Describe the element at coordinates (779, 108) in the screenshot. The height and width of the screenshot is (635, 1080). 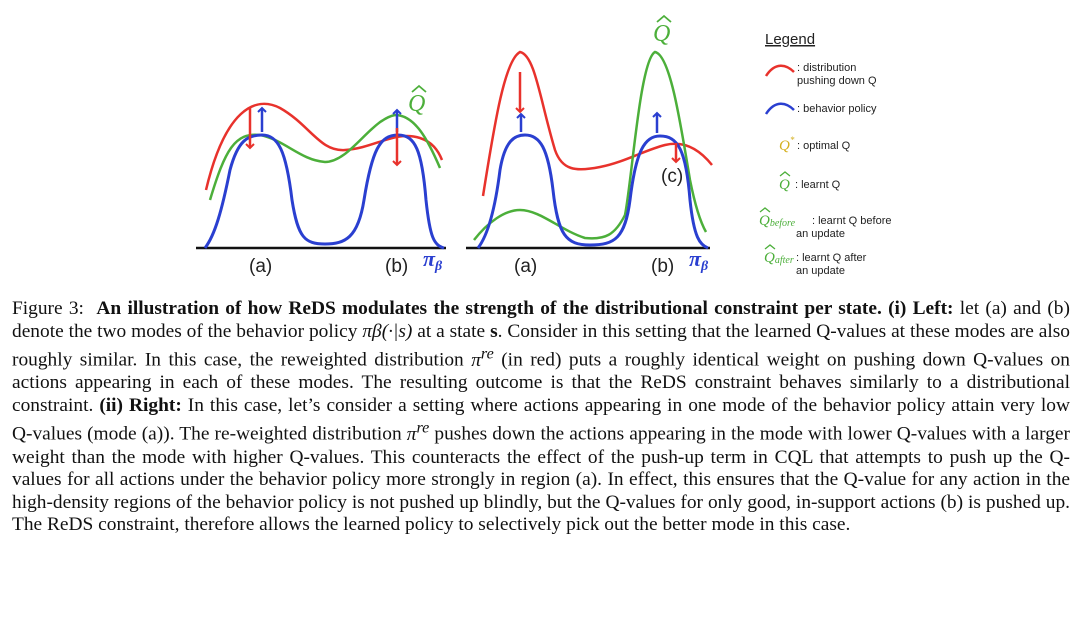
I see `legend-blue-swatch` at that location.